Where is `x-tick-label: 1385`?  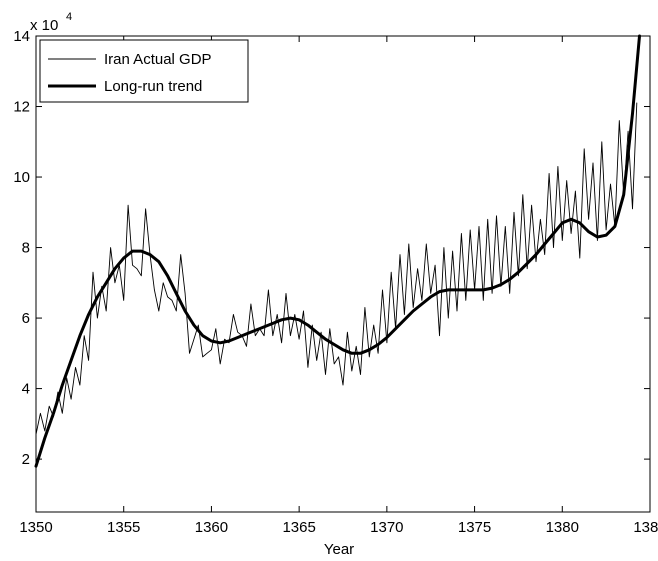 x-tick-label: 1385 is located at coordinates (645, 527).